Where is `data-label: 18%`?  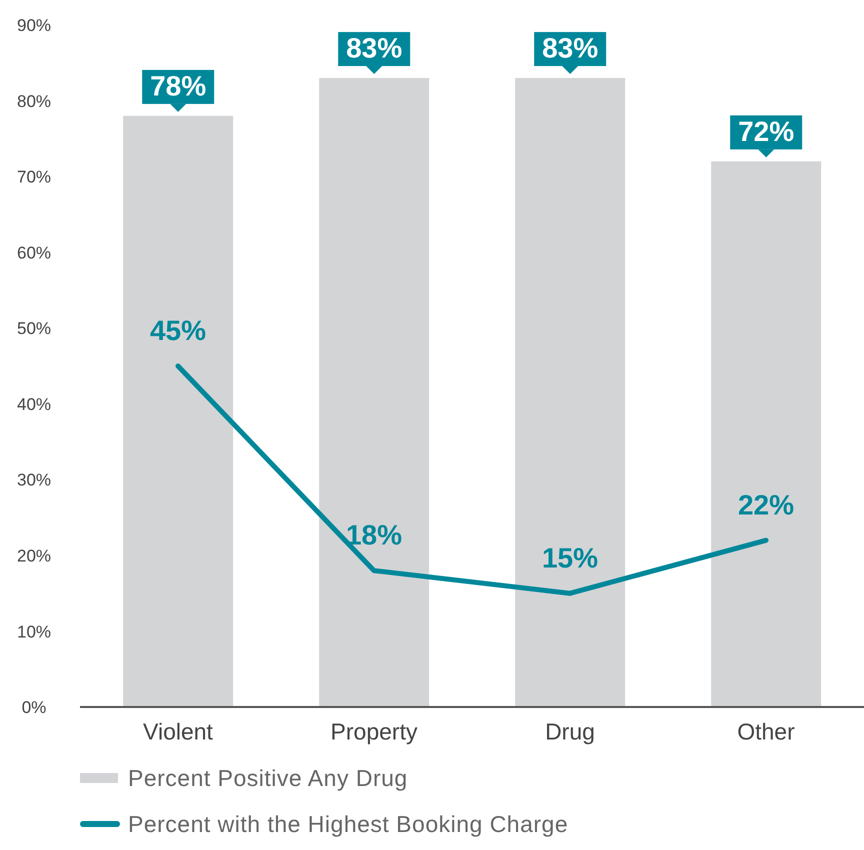
data-label: 18% is located at coordinates (374, 535).